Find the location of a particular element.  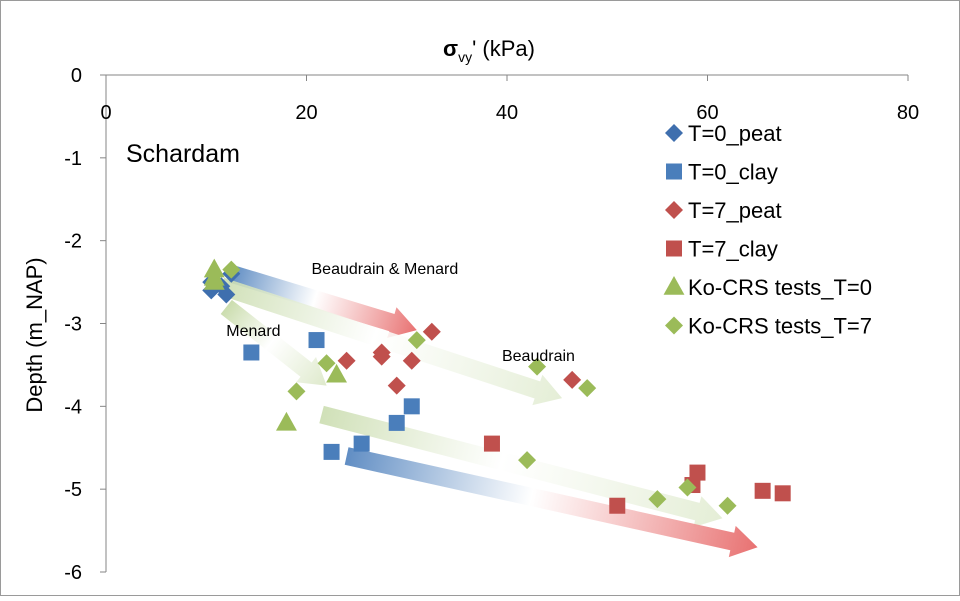

y-tick-label: -4 is located at coordinates (73, 407).